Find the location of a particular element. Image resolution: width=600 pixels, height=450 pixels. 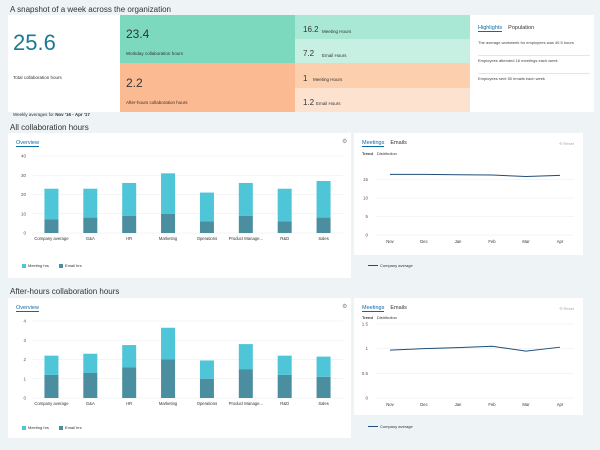

y-tick-label: 4 is located at coordinates (24, 321).